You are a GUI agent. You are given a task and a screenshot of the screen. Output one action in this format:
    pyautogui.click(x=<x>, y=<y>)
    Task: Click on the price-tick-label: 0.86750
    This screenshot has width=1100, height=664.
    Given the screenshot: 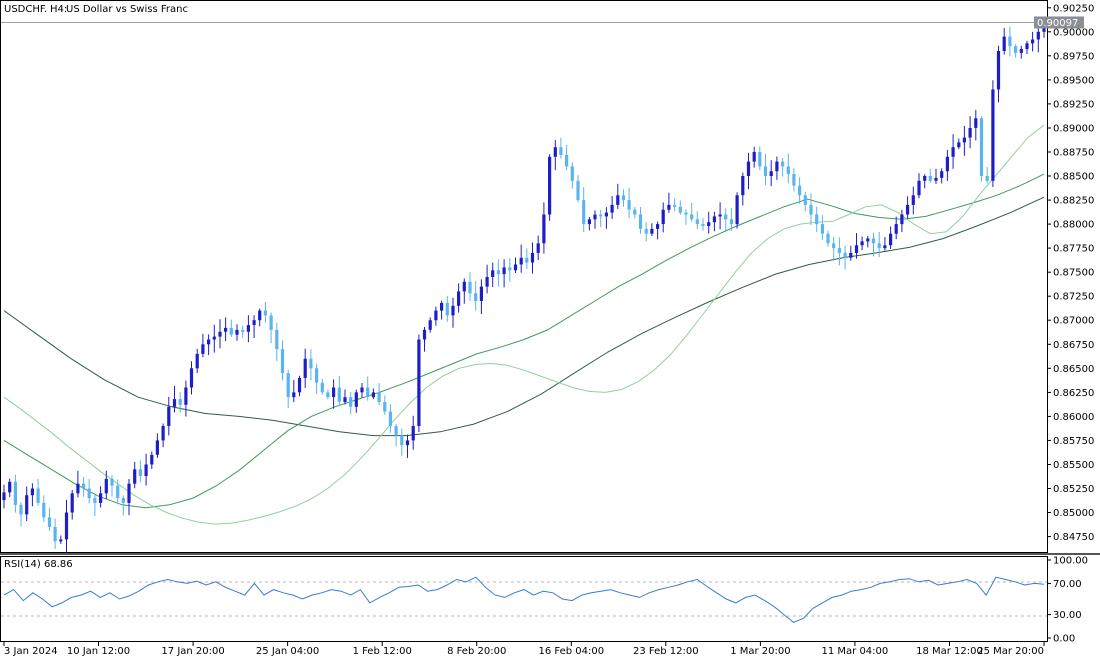 What is the action you would take?
    pyautogui.click(x=1073, y=345)
    